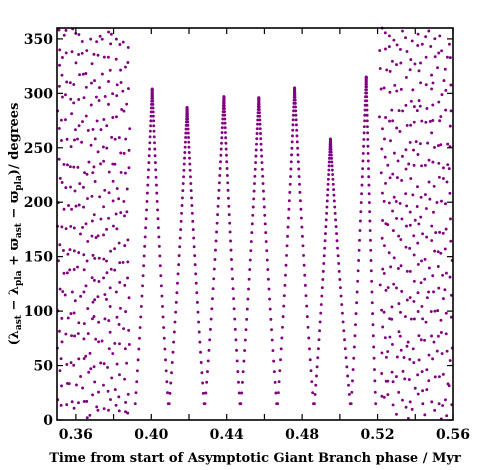  Describe the element at coordinates (378, 435) in the screenshot. I see `x-tick-label: 0.52` at that location.